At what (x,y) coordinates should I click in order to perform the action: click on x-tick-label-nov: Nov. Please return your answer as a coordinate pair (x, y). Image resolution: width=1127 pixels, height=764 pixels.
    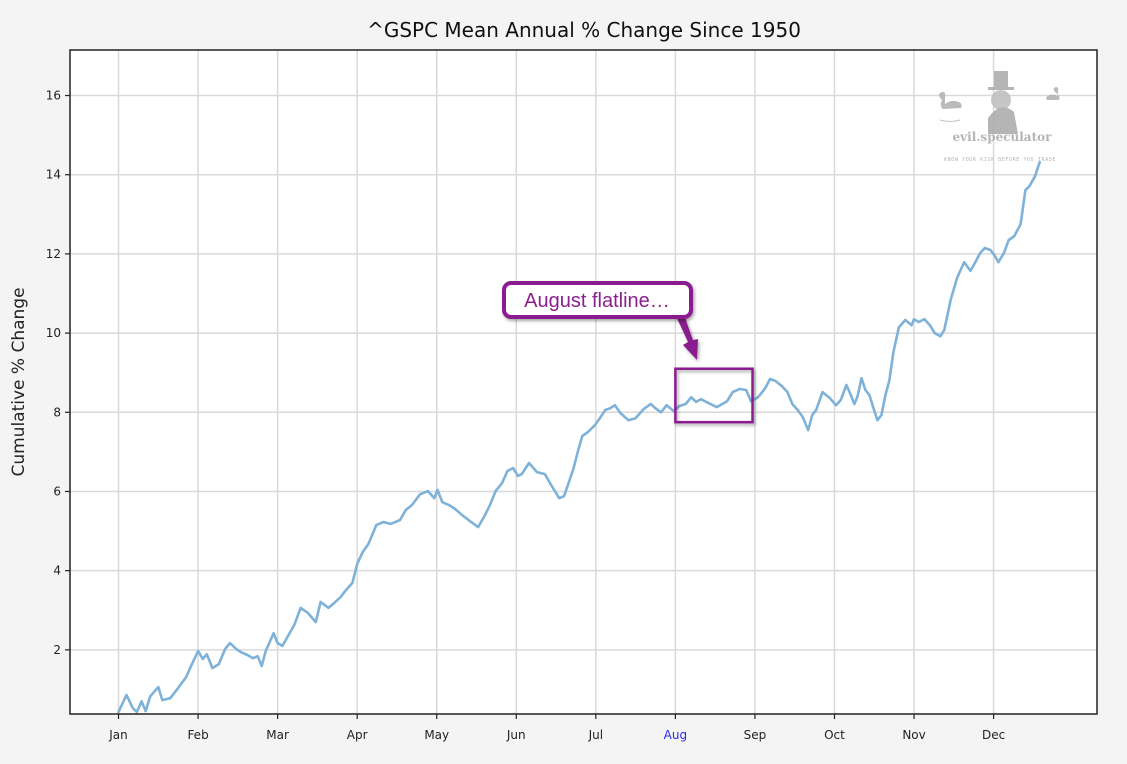
    Looking at the image, I should click on (913, 735).